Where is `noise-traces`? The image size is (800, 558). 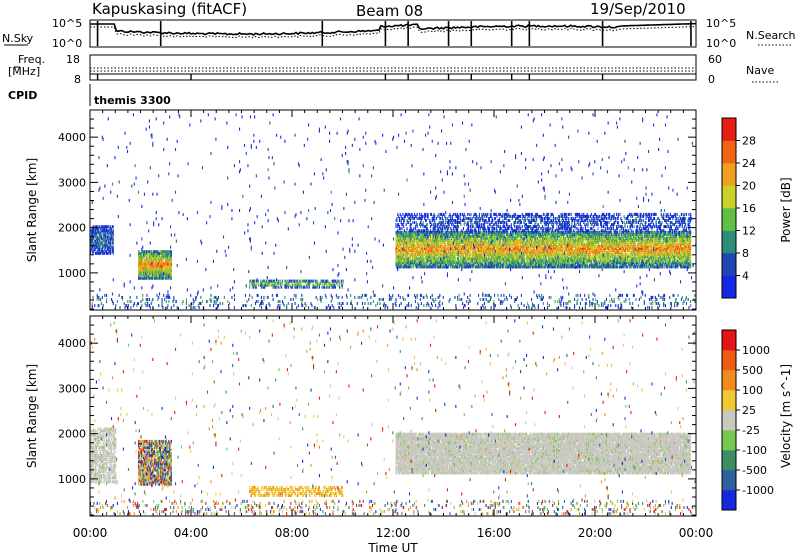 noise-traces is located at coordinates (393, 33).